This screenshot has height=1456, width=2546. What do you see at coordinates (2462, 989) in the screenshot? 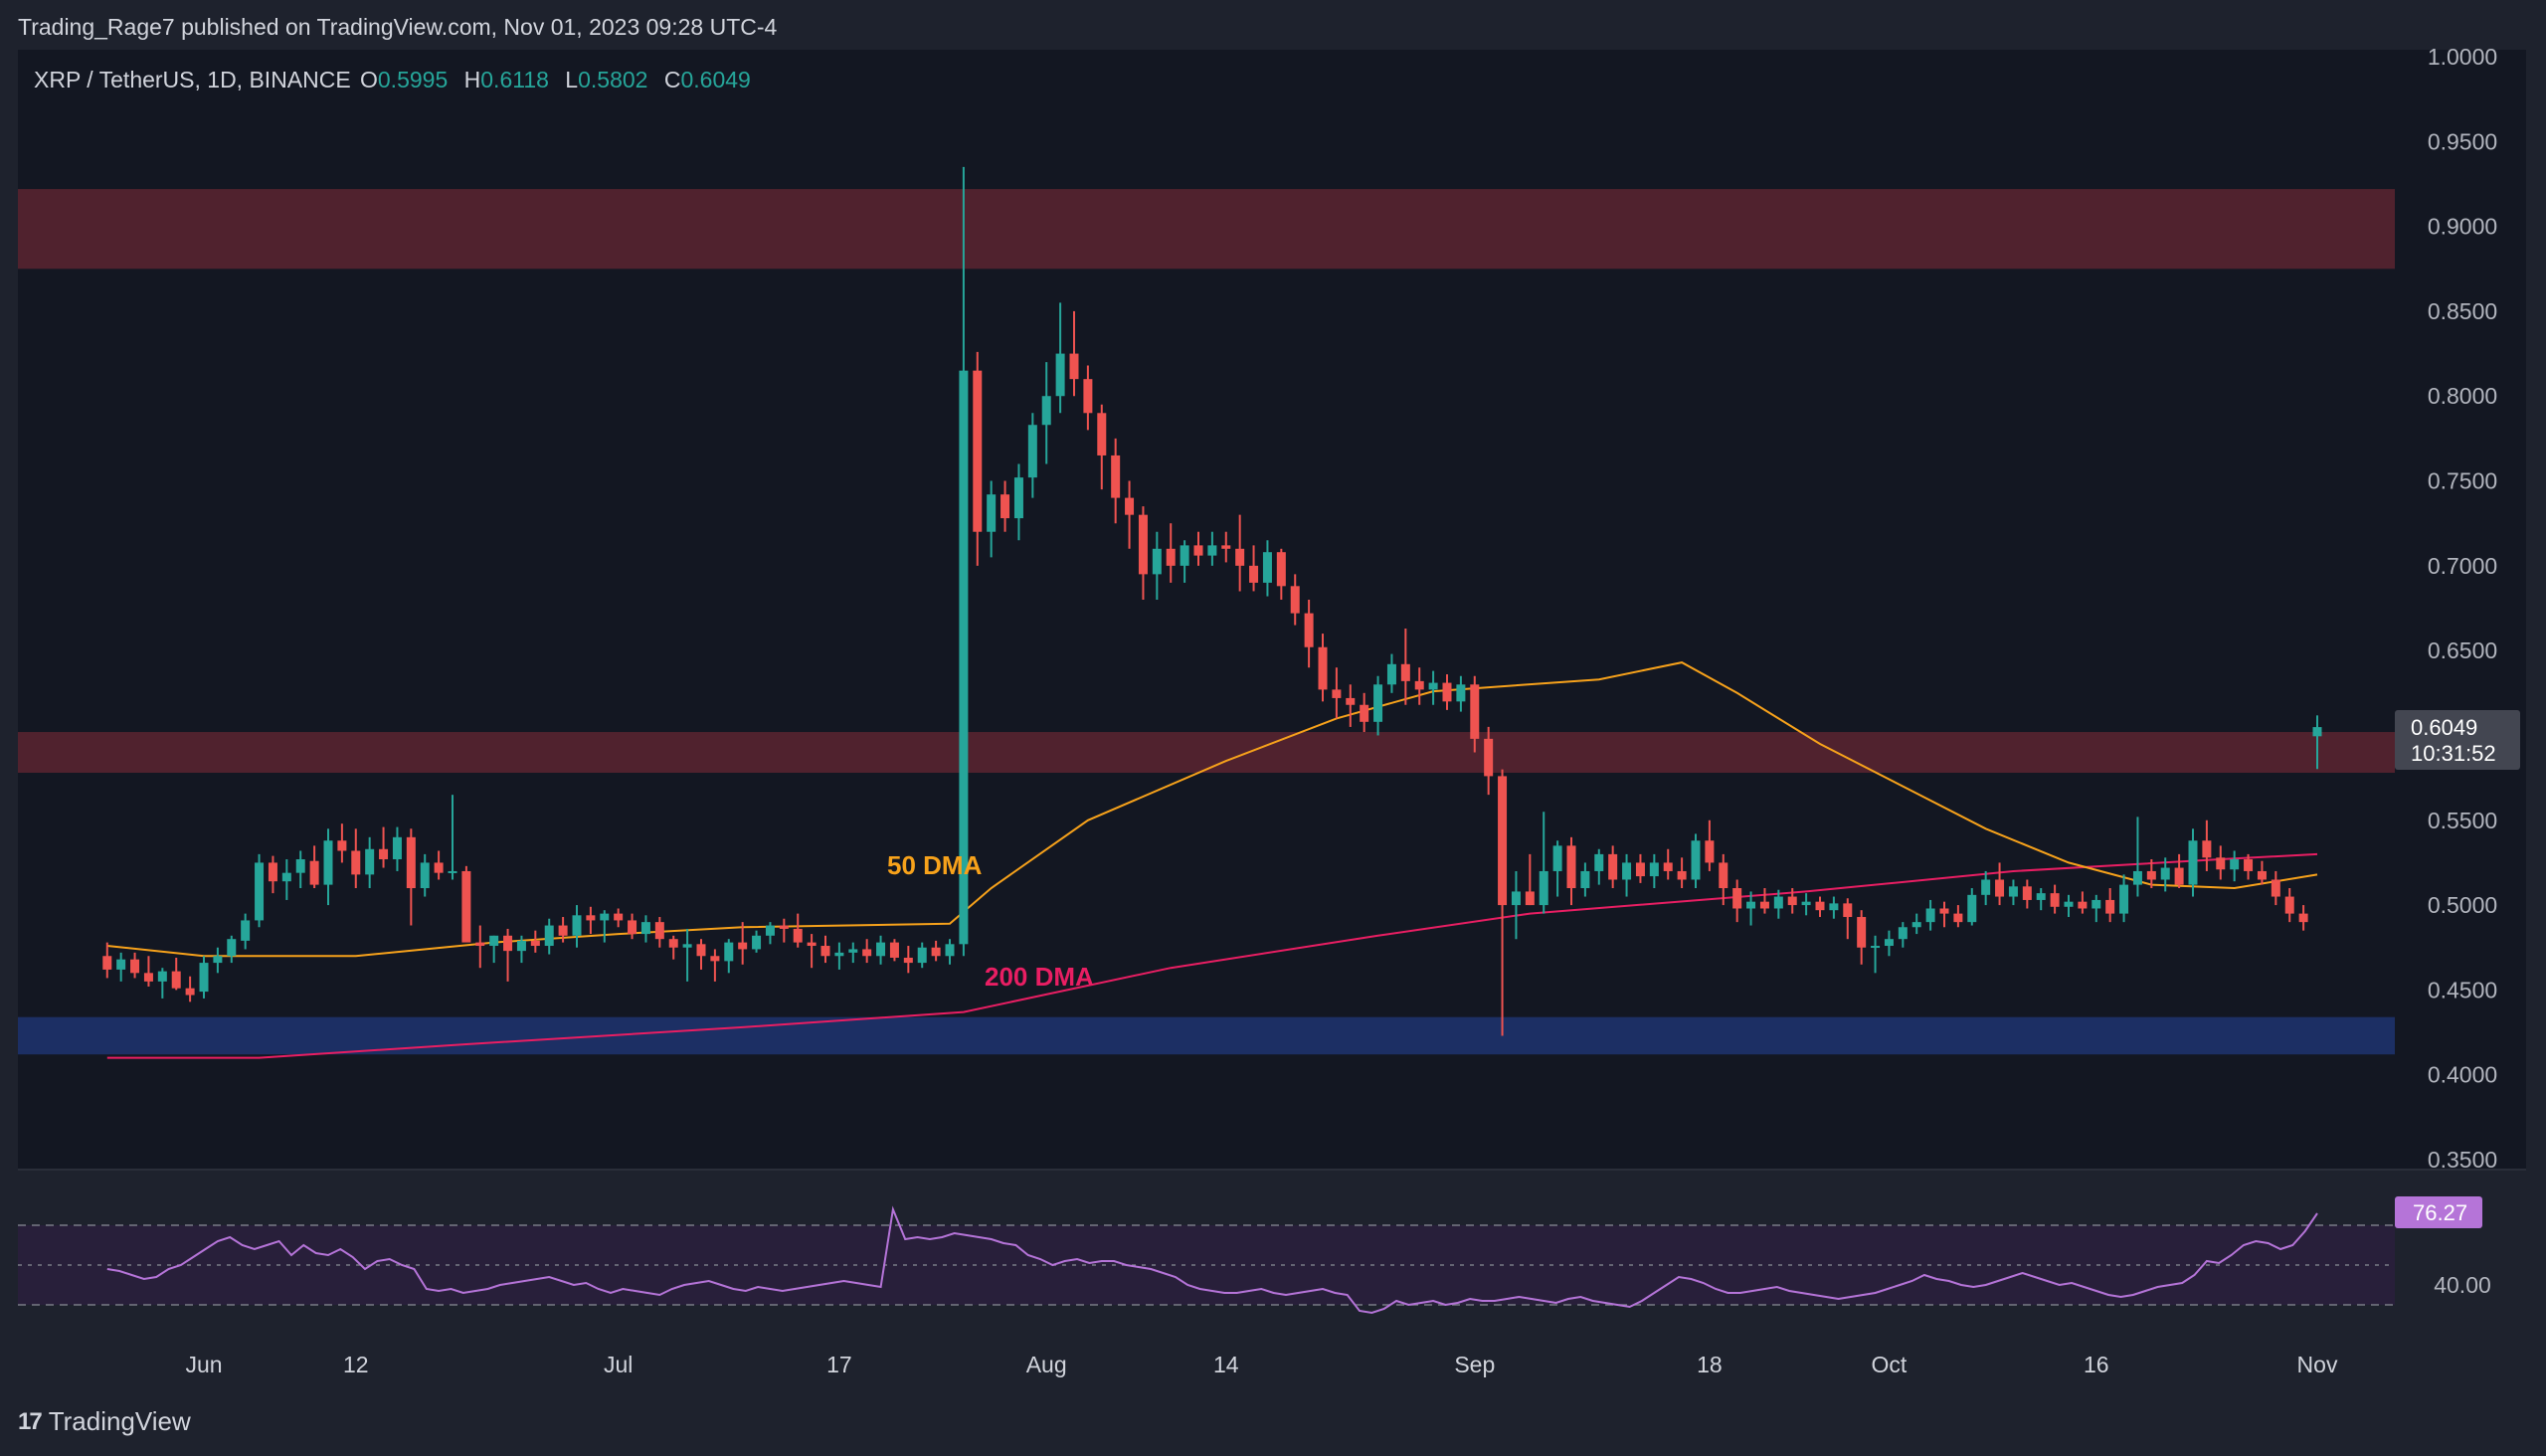
I see `price-tick-label: 0.4500` at bounding box center [2462, 989].